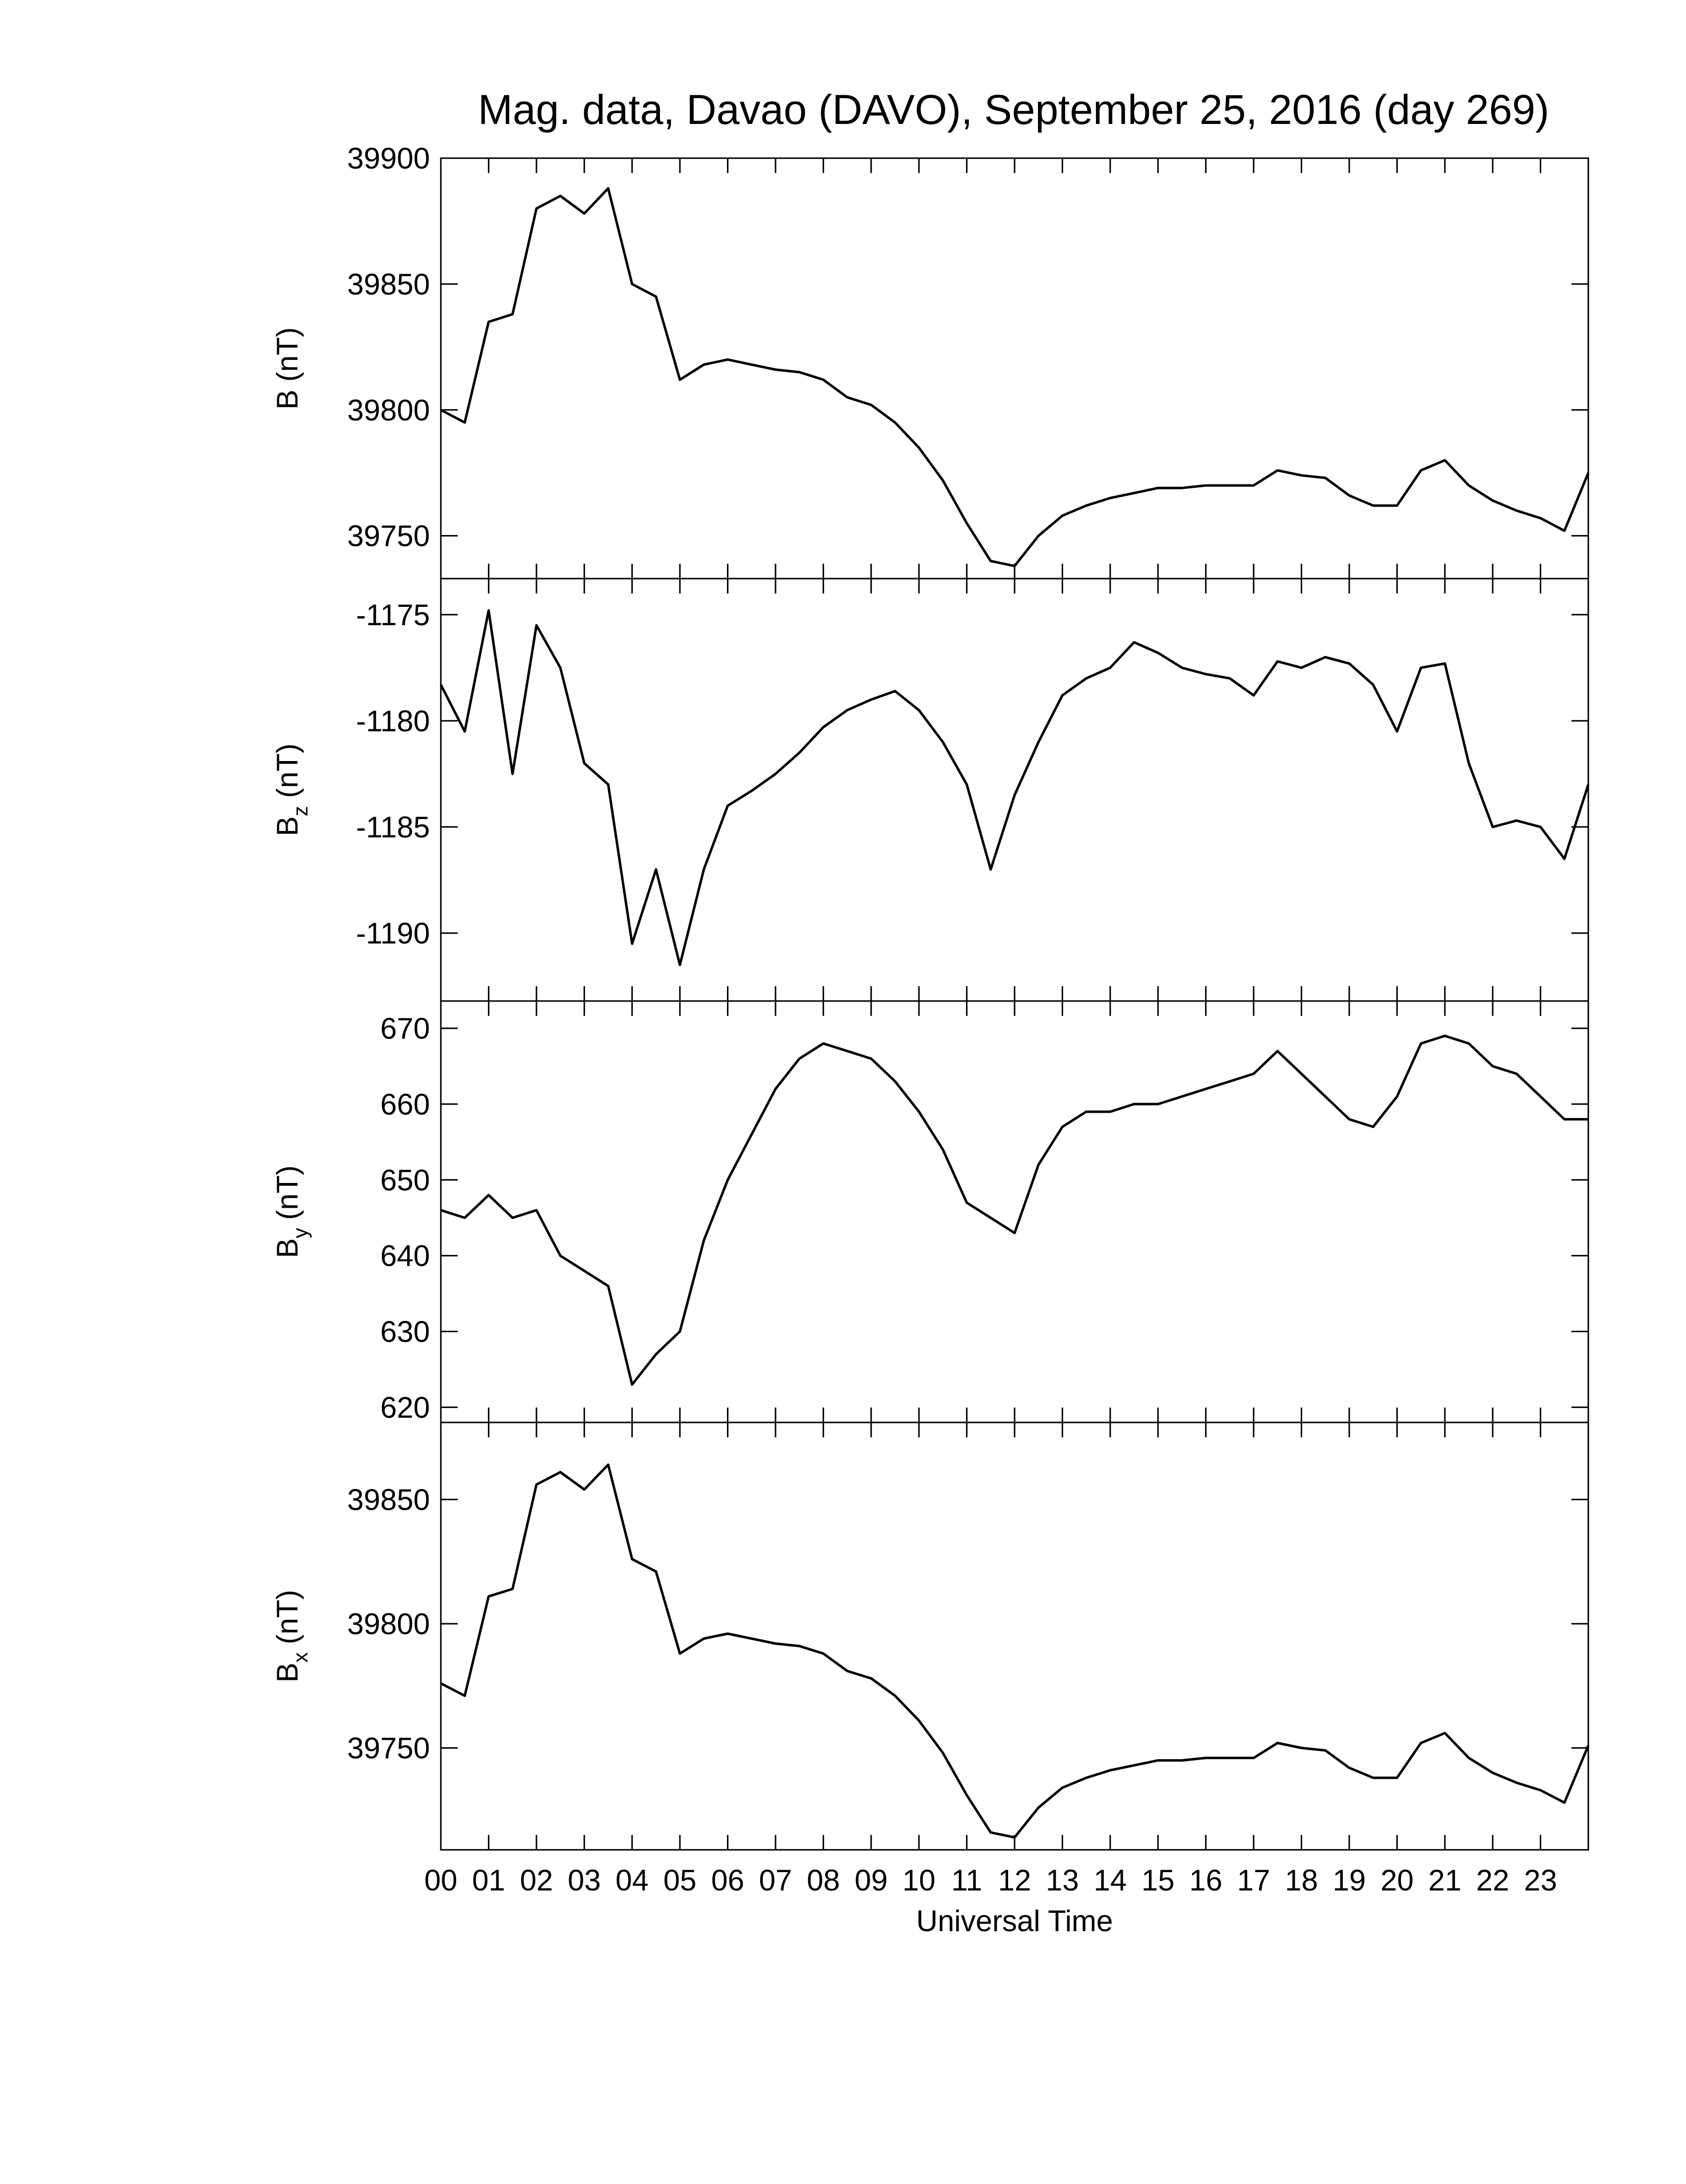 The image size is (1686, 2184). I want to click on x-tick-label: 05, so click(680, 1880).